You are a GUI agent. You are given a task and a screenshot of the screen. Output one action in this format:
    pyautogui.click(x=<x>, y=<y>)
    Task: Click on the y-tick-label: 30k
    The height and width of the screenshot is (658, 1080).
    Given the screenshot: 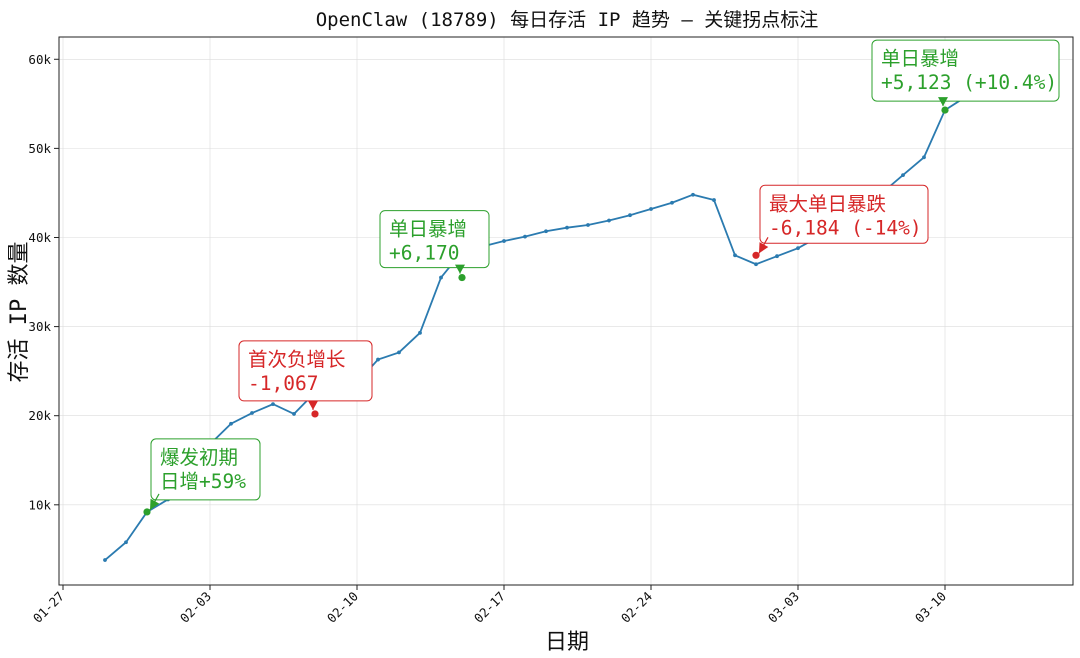 What is the action you would take?
    pyautogui.click(x=39, y=326)
    